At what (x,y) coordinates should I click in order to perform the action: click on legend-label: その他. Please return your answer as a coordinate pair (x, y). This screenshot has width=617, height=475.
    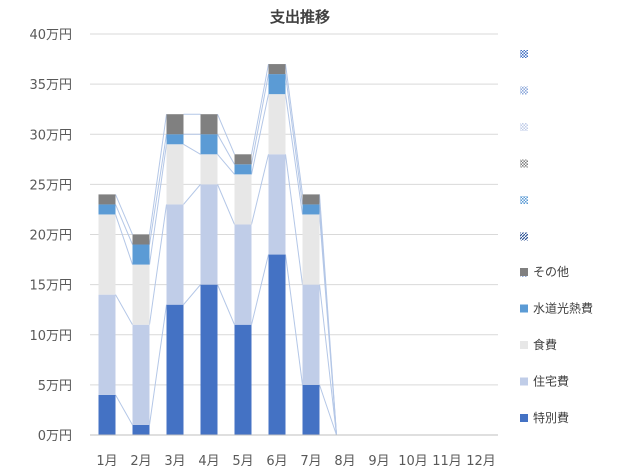
    Looking at the image, I should click on (551, 272).